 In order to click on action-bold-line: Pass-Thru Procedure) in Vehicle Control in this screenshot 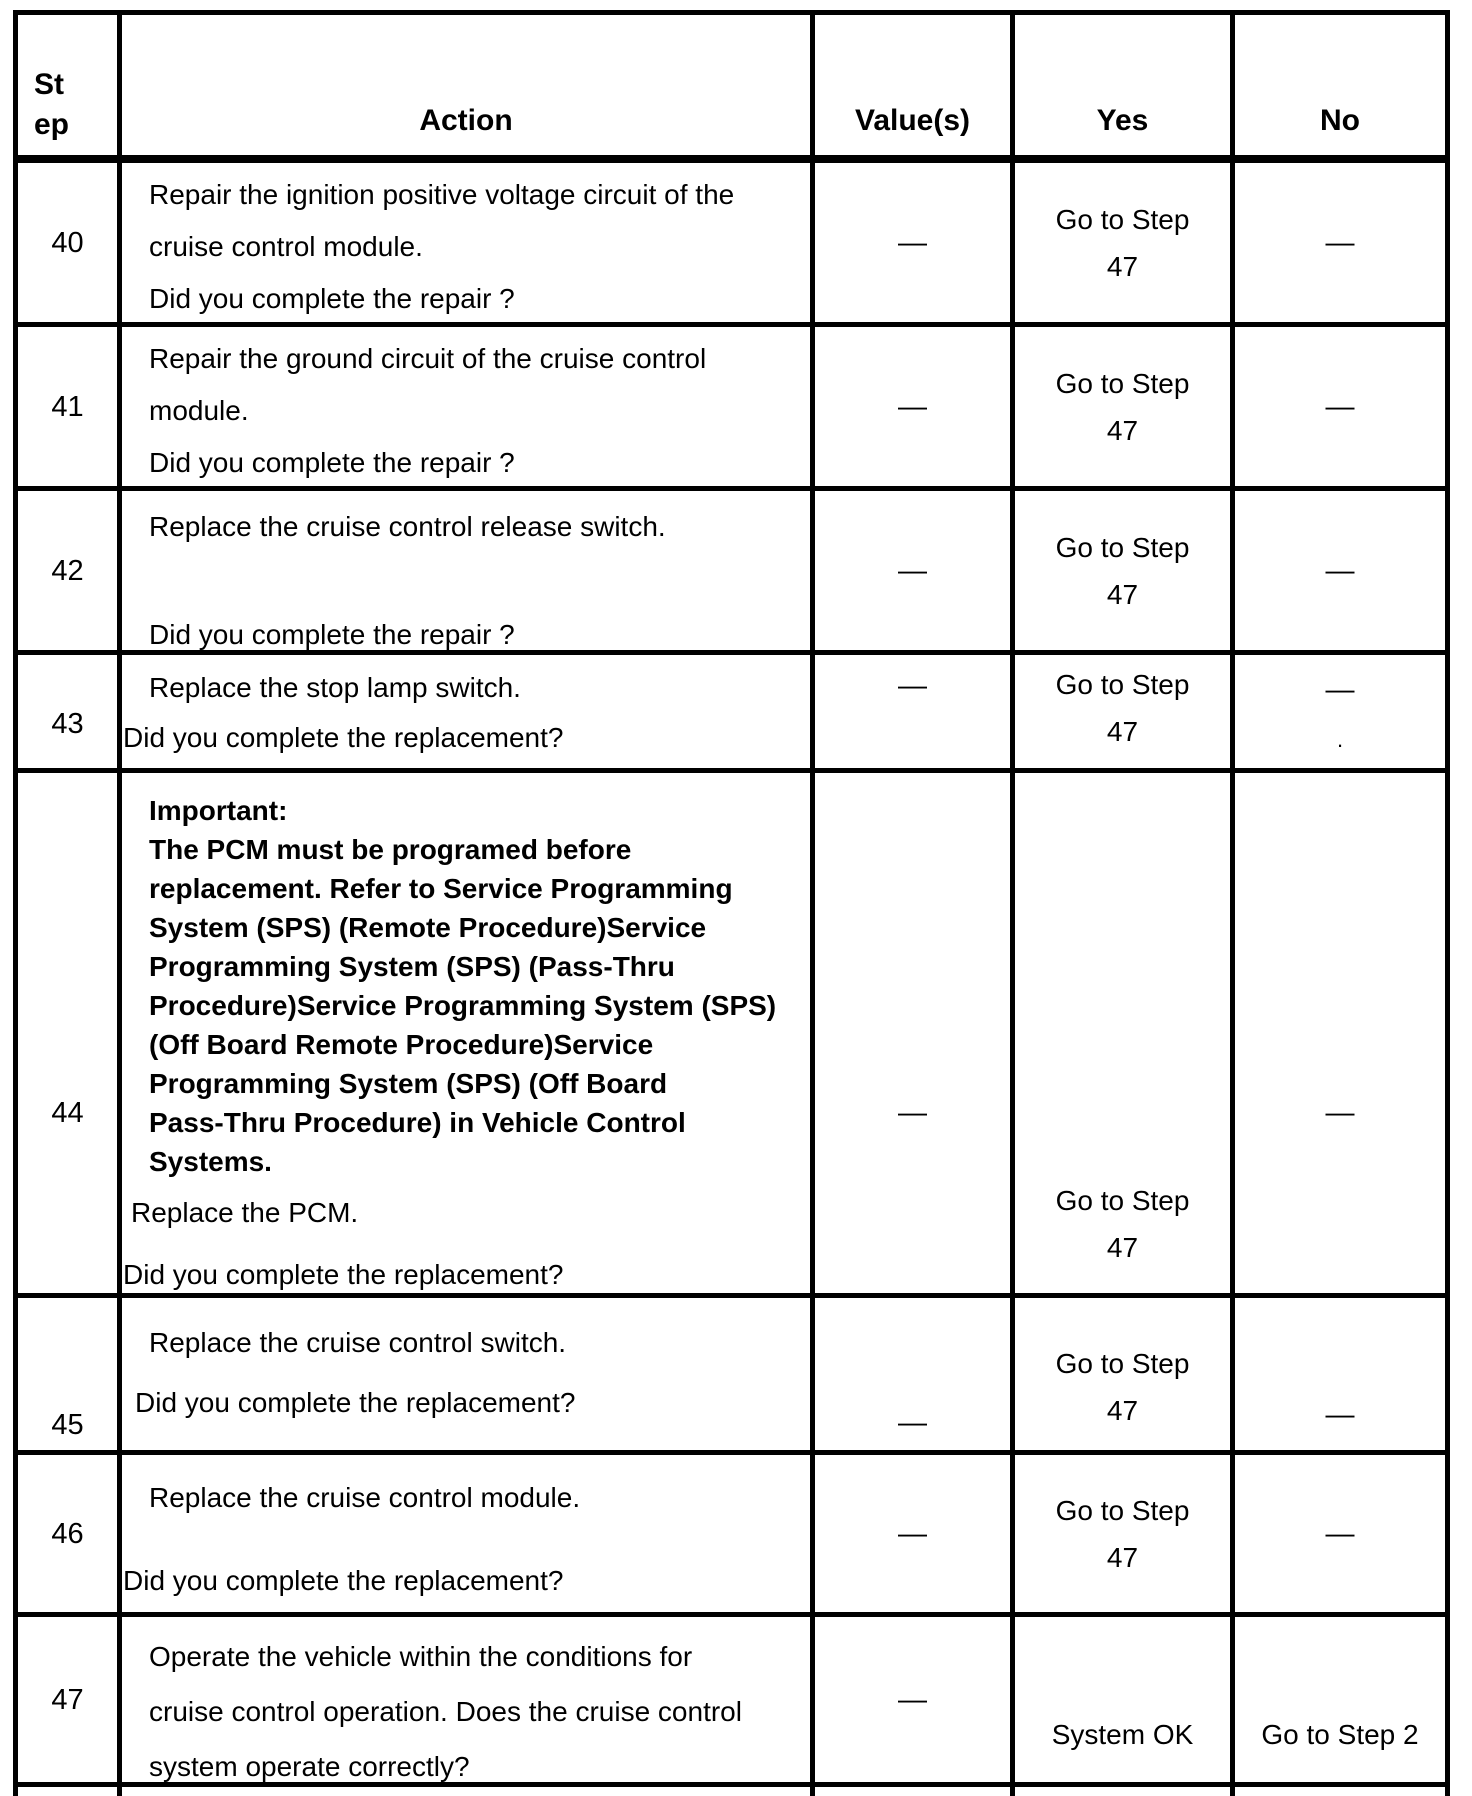, I will do `click(417, 1122)`.